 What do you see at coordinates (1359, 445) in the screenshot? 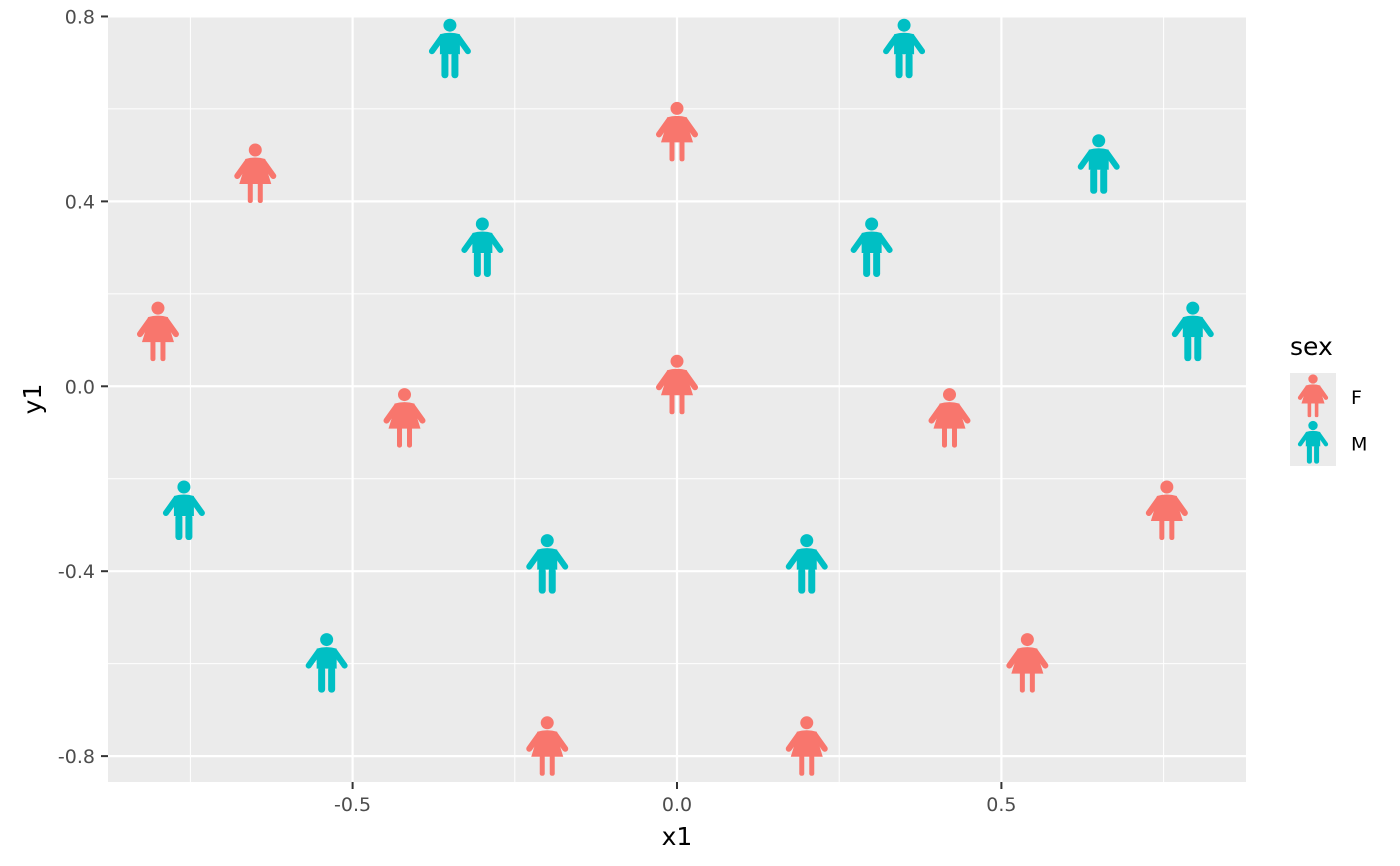
I see `legend-label: M` at bounding box center [1359, 445].